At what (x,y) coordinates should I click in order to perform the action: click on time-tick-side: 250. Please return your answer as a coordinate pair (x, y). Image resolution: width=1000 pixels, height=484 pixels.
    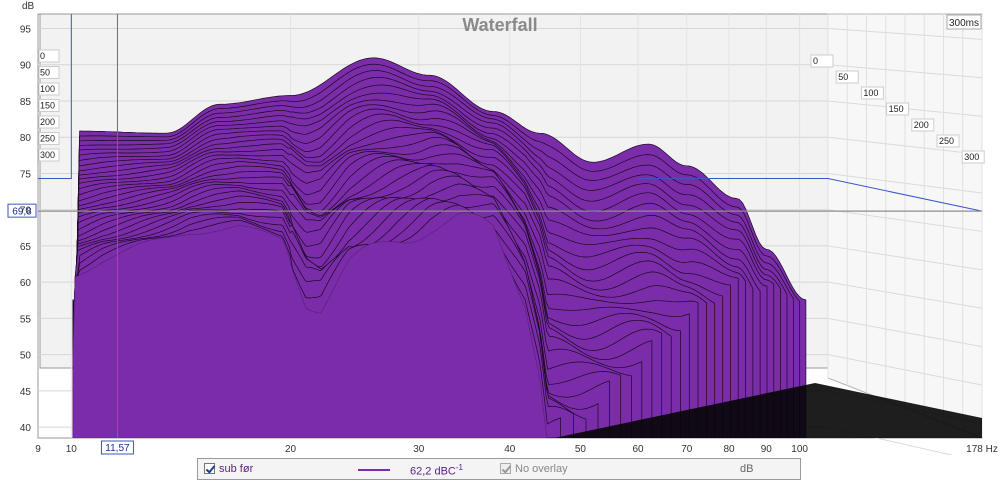
    Looking at the image, I should click on (946, 141).